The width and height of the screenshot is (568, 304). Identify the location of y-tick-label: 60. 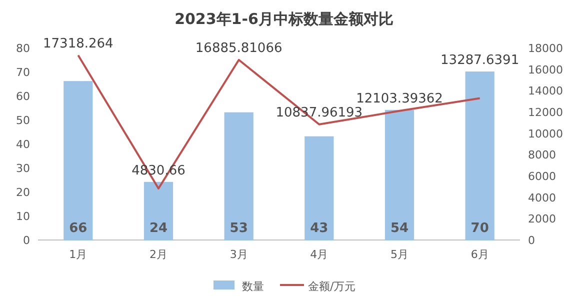
(23, 96).